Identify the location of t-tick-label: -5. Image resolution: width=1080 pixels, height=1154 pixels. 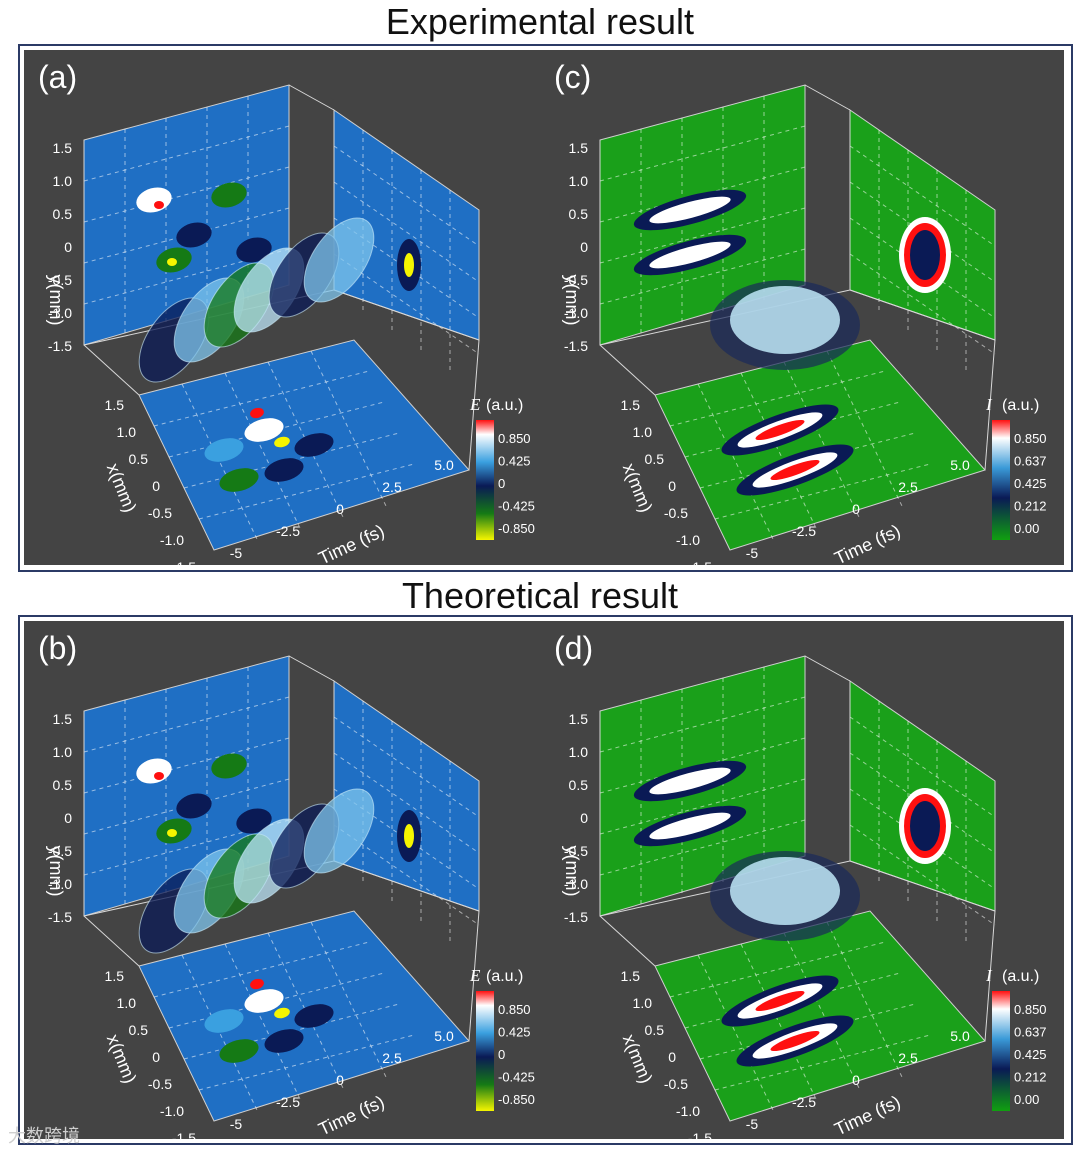
(236, 553).